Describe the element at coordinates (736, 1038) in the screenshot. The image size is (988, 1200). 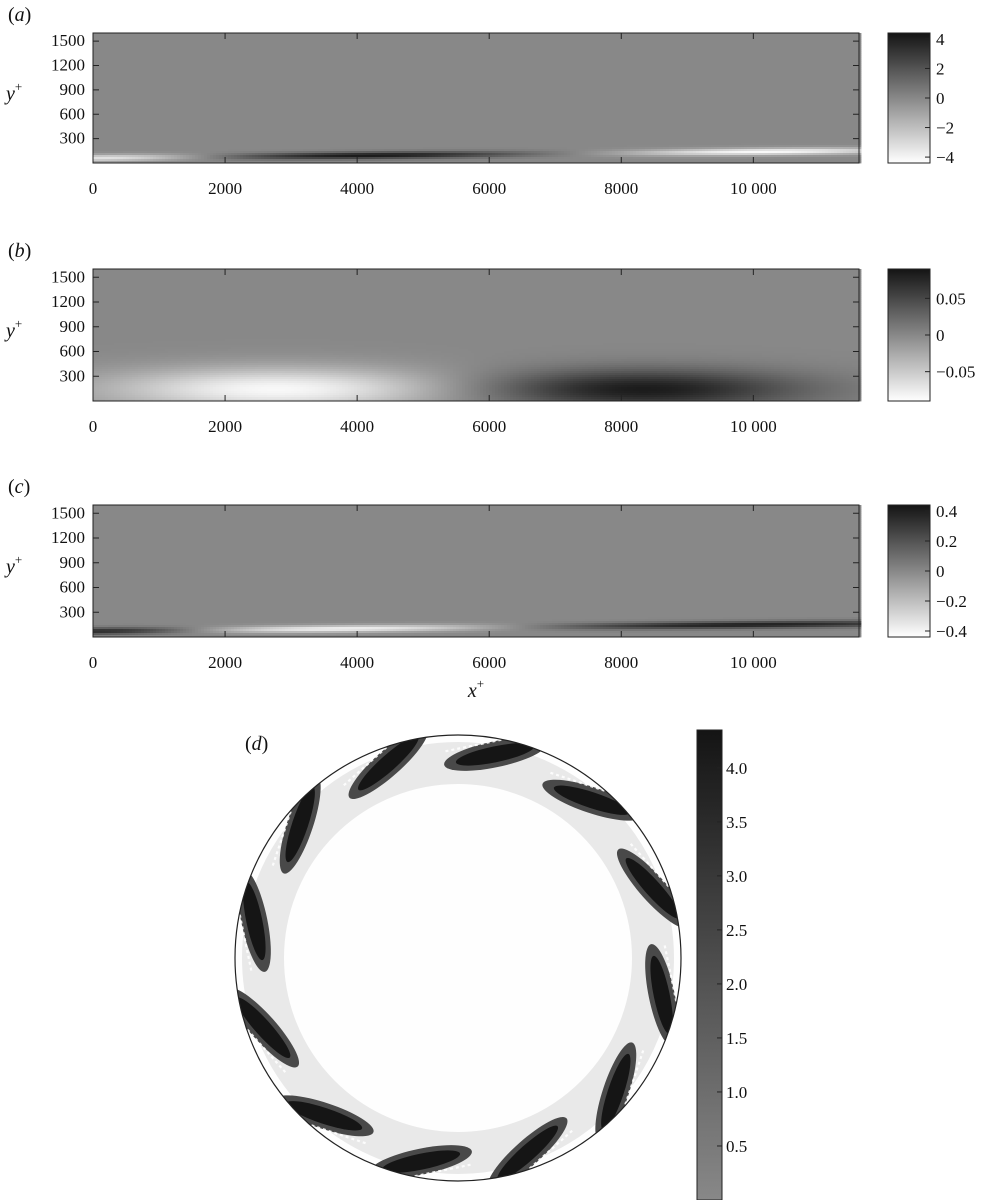
I see `colorbar-tick-label: 1.5` at that location.